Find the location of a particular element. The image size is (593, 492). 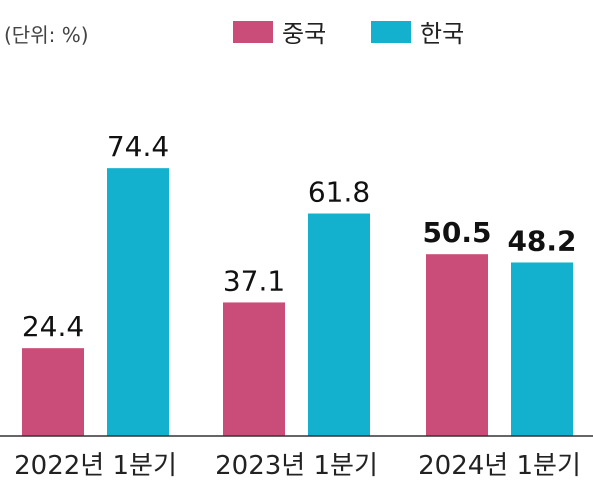

value-label-china-1: 37.1 is located at coordinates (254, 280).